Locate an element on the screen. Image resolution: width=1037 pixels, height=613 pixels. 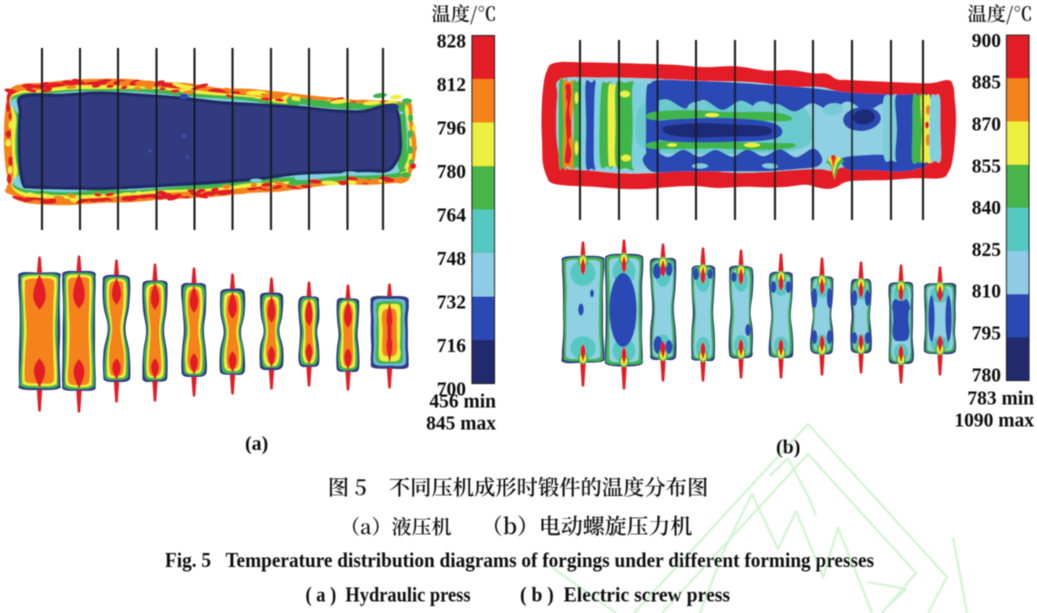
svg-text: 840 is located at coordinates (986, 208).